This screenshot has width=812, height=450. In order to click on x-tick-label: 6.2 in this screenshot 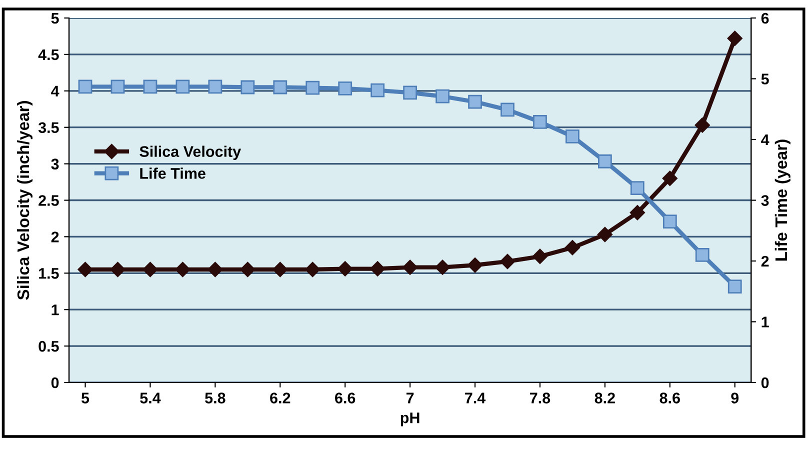, I will do `click(280, 398)`.